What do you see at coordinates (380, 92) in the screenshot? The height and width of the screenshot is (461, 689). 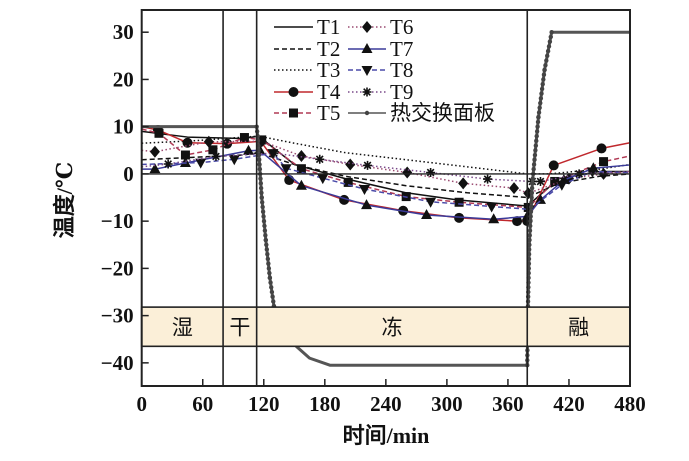 I see `legend-item-9: T9` at bounding box center [380, 92].